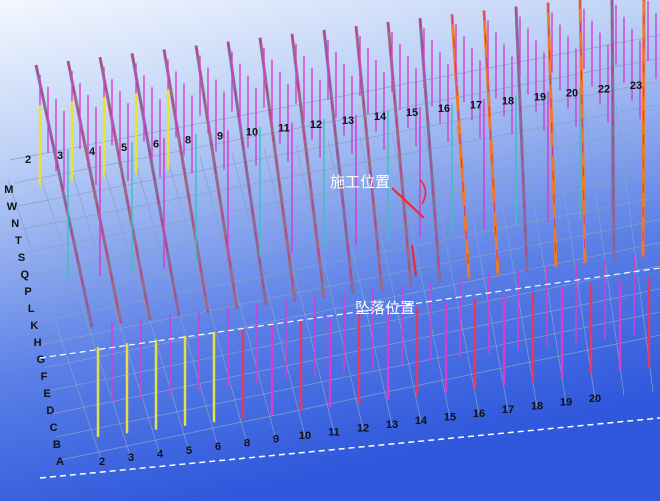  Describe the element at coordinates (25, 275) in the screenshot. I see `grid-label: Q` at that location.